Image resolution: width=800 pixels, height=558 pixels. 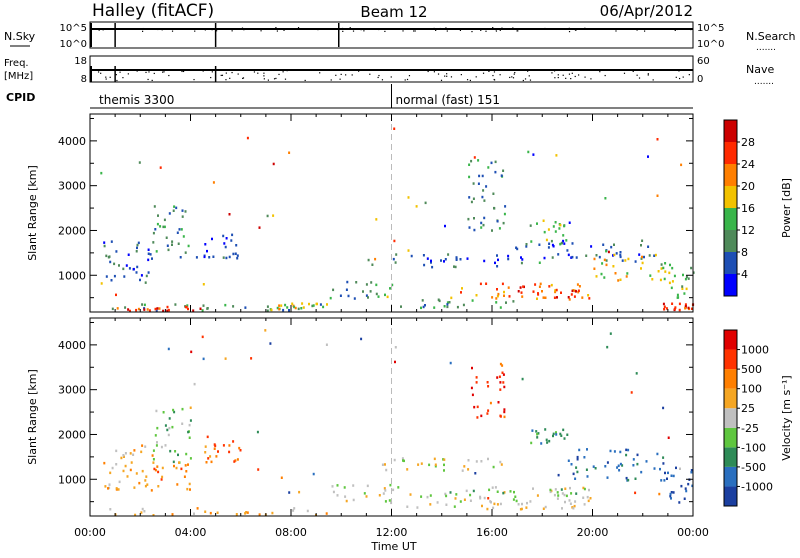 I want to click on nsky-label: N.Sky, so click(x=20, y=36).